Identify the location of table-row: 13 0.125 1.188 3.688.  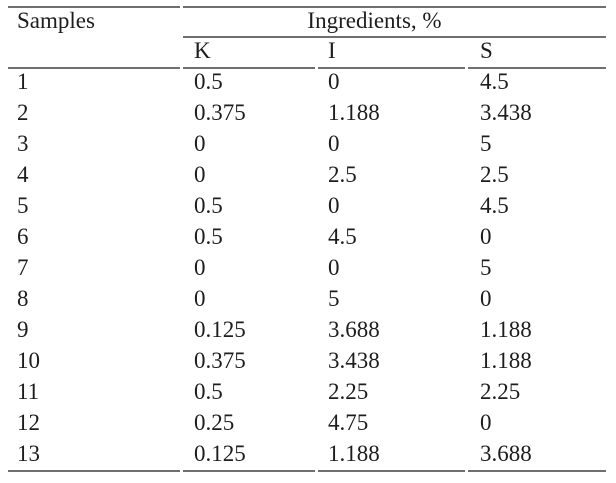
(307, 456).